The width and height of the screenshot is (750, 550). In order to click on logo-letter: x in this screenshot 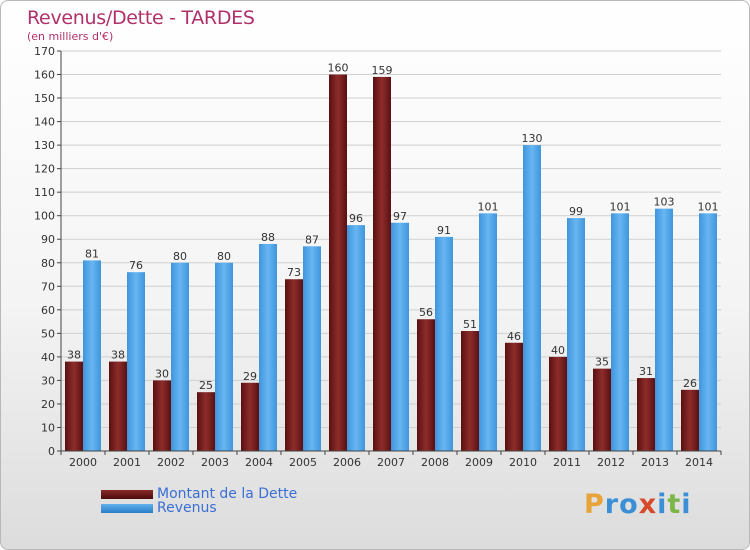, I will do `click(648, 504)`.